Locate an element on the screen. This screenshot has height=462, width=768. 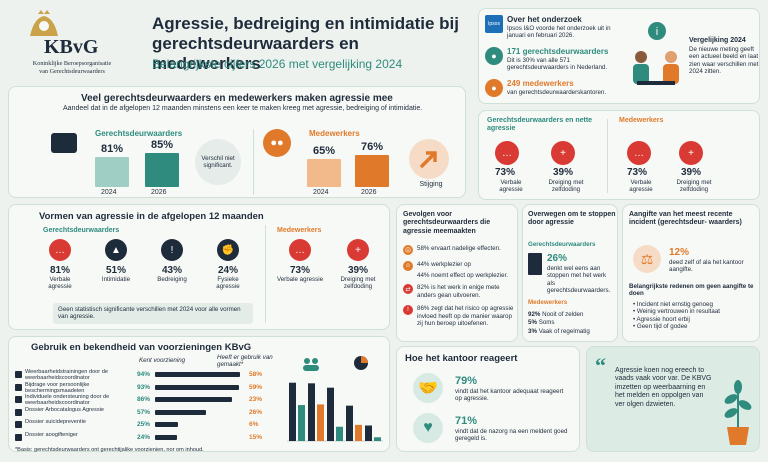
voorz-gebruik-value: 26% is located at coordinates (256, 412).